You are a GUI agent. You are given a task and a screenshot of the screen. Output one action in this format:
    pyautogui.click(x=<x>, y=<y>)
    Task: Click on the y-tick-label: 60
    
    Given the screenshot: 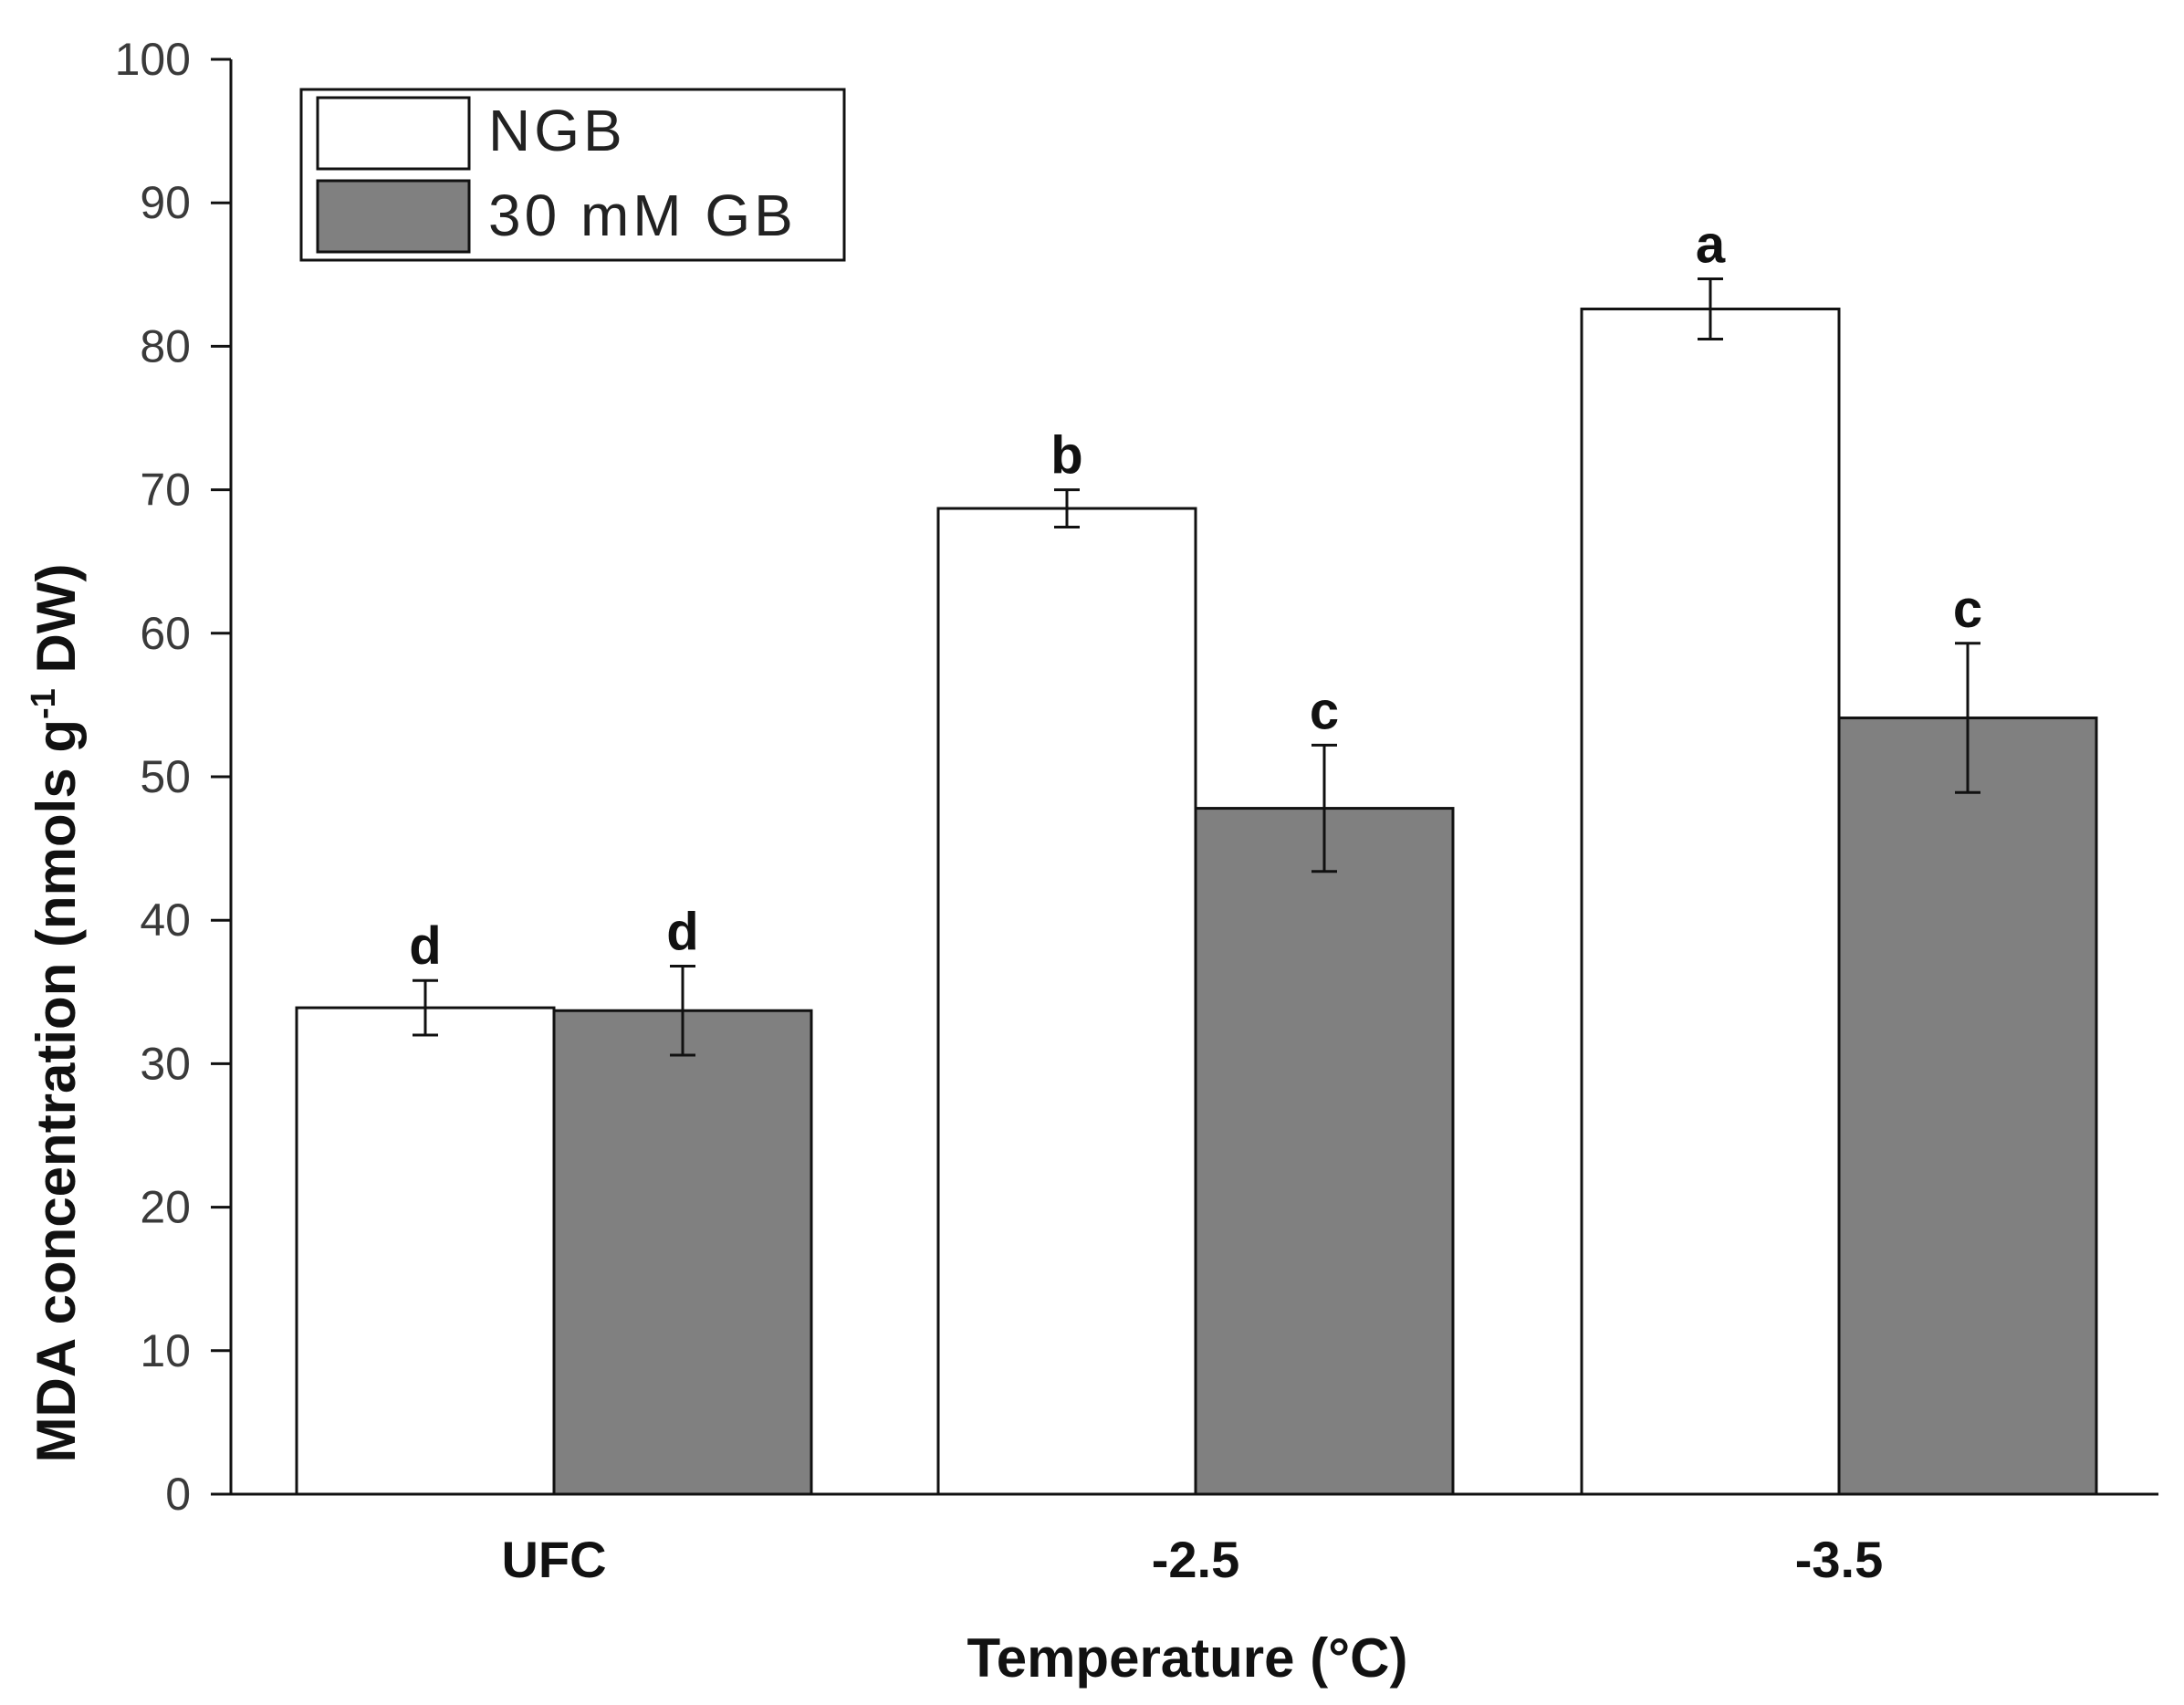 What is the action you would take?
    pyautogui.click(x=166, y=633)
    